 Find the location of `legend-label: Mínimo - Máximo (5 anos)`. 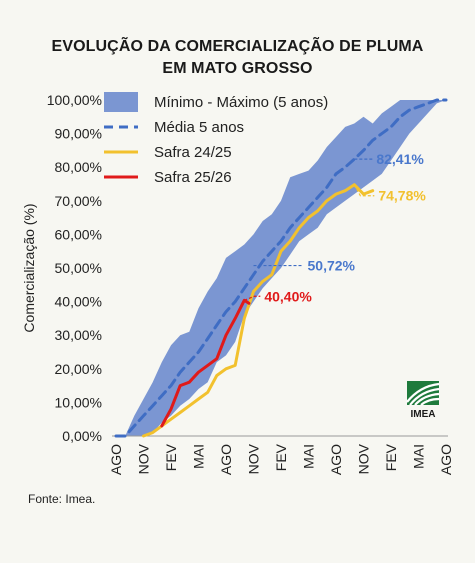

legend-label: Mínimo - Máximo (5 anos) is located at coordinates (241, 102).